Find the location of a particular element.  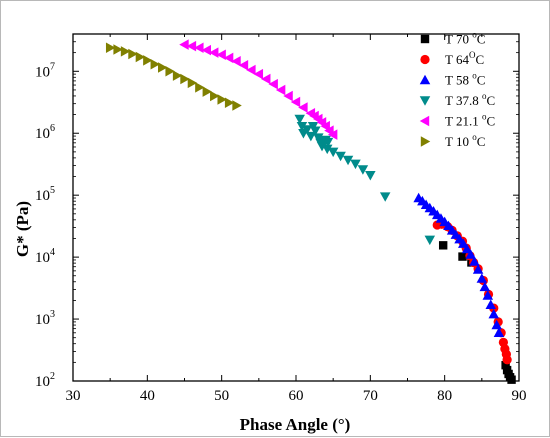

legend-item: T 21.1 oC is located at coordinates (457, 120).